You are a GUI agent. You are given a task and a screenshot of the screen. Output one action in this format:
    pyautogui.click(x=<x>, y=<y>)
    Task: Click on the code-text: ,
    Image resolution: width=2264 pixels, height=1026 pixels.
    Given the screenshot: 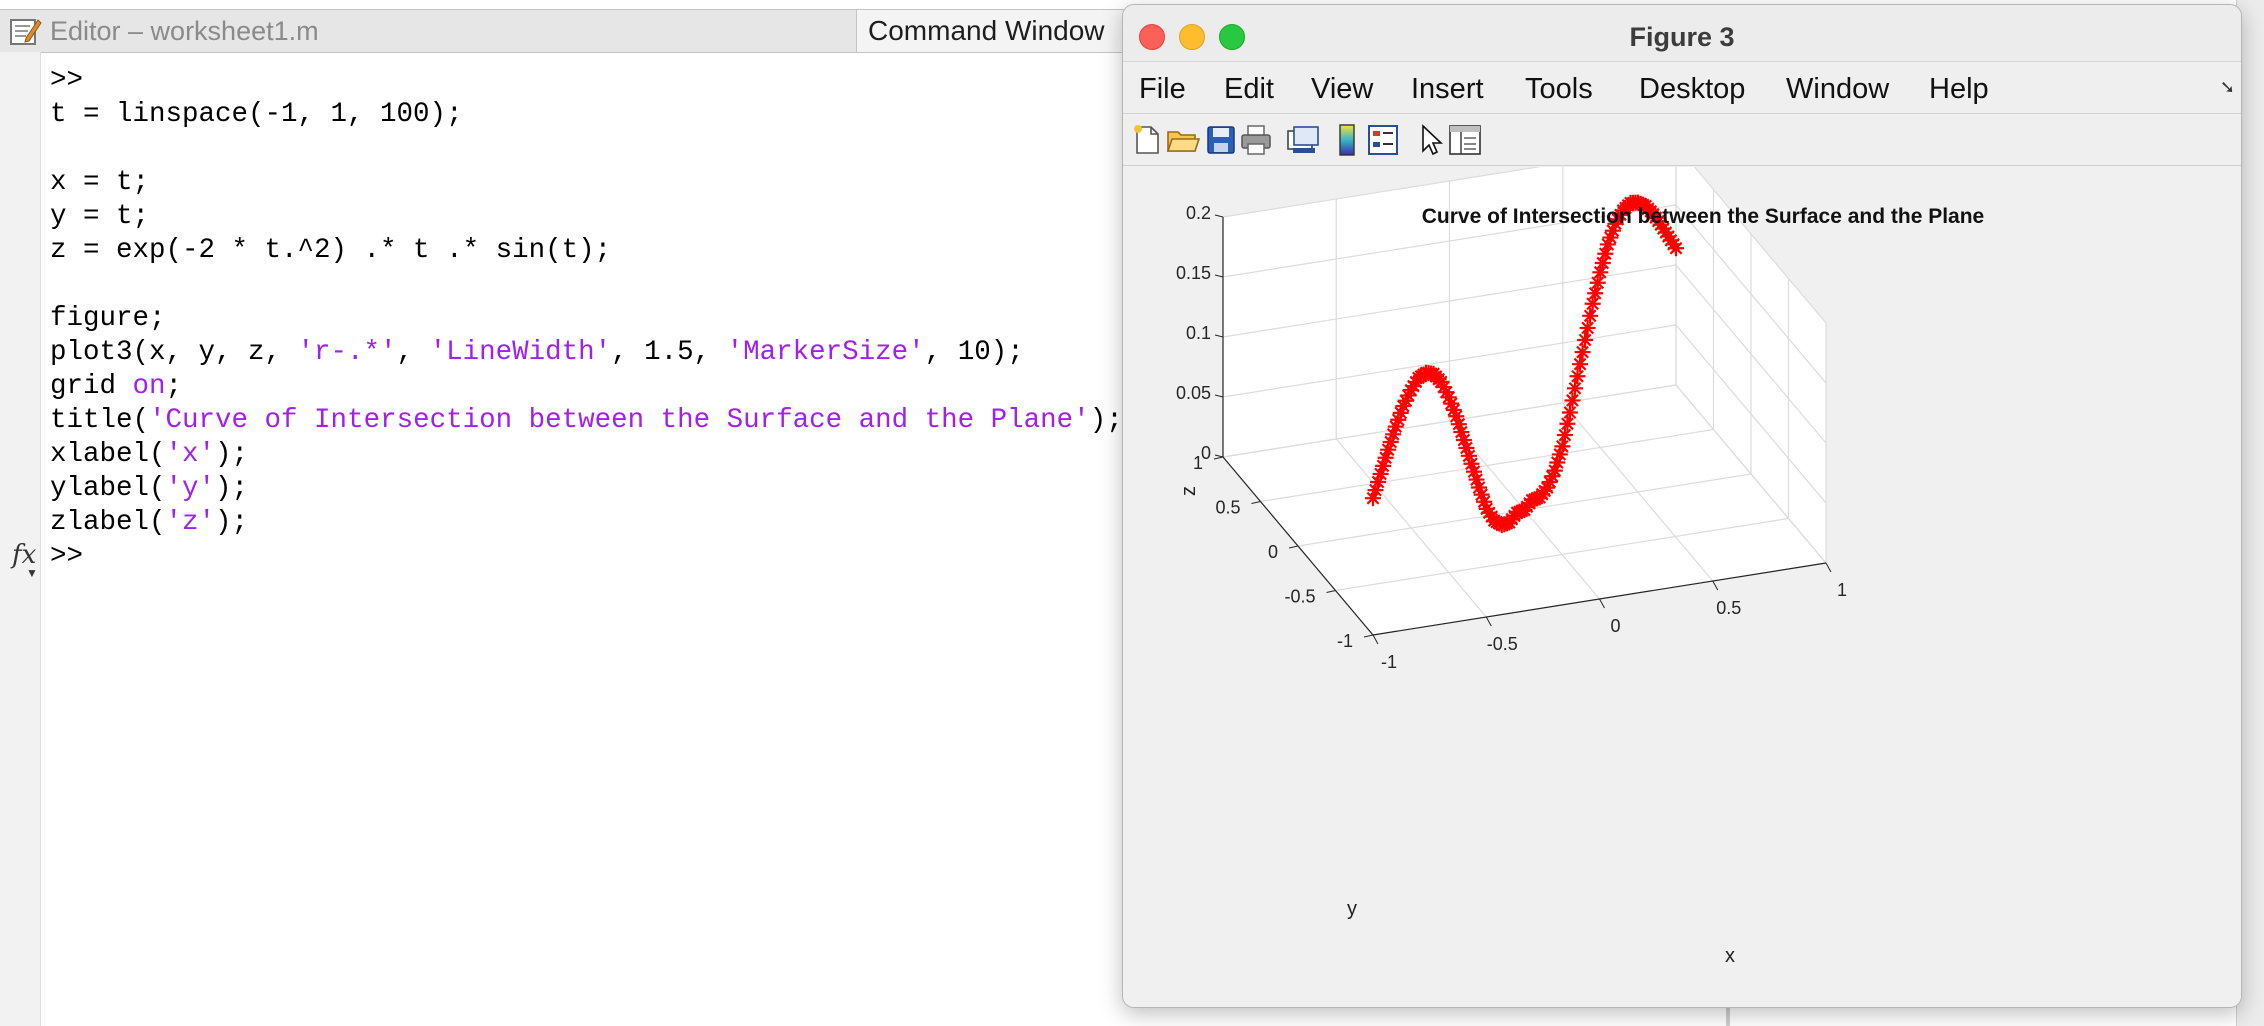 What is the action you would take?
    pyautogui.click(x=413, y=352)
    